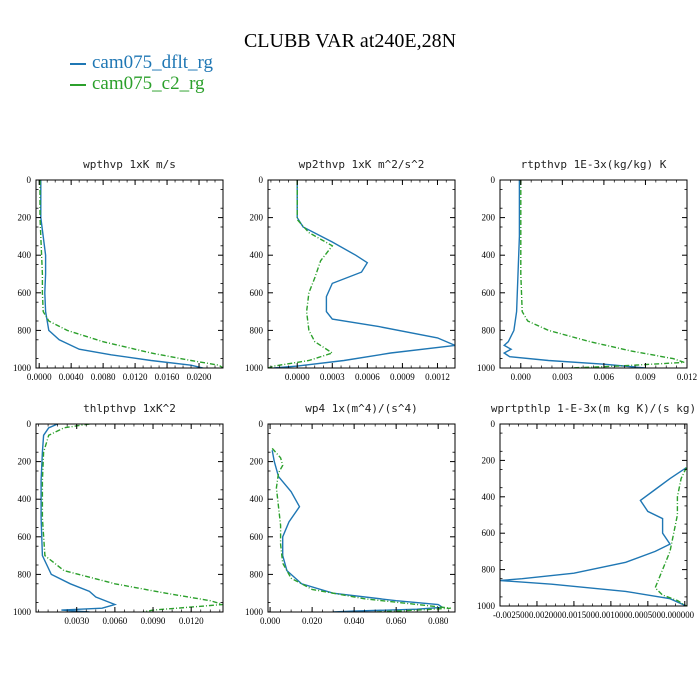 This screenshot has height=700, width=700. I want to click on x-tick-label: 0.012, so click(687, 377).